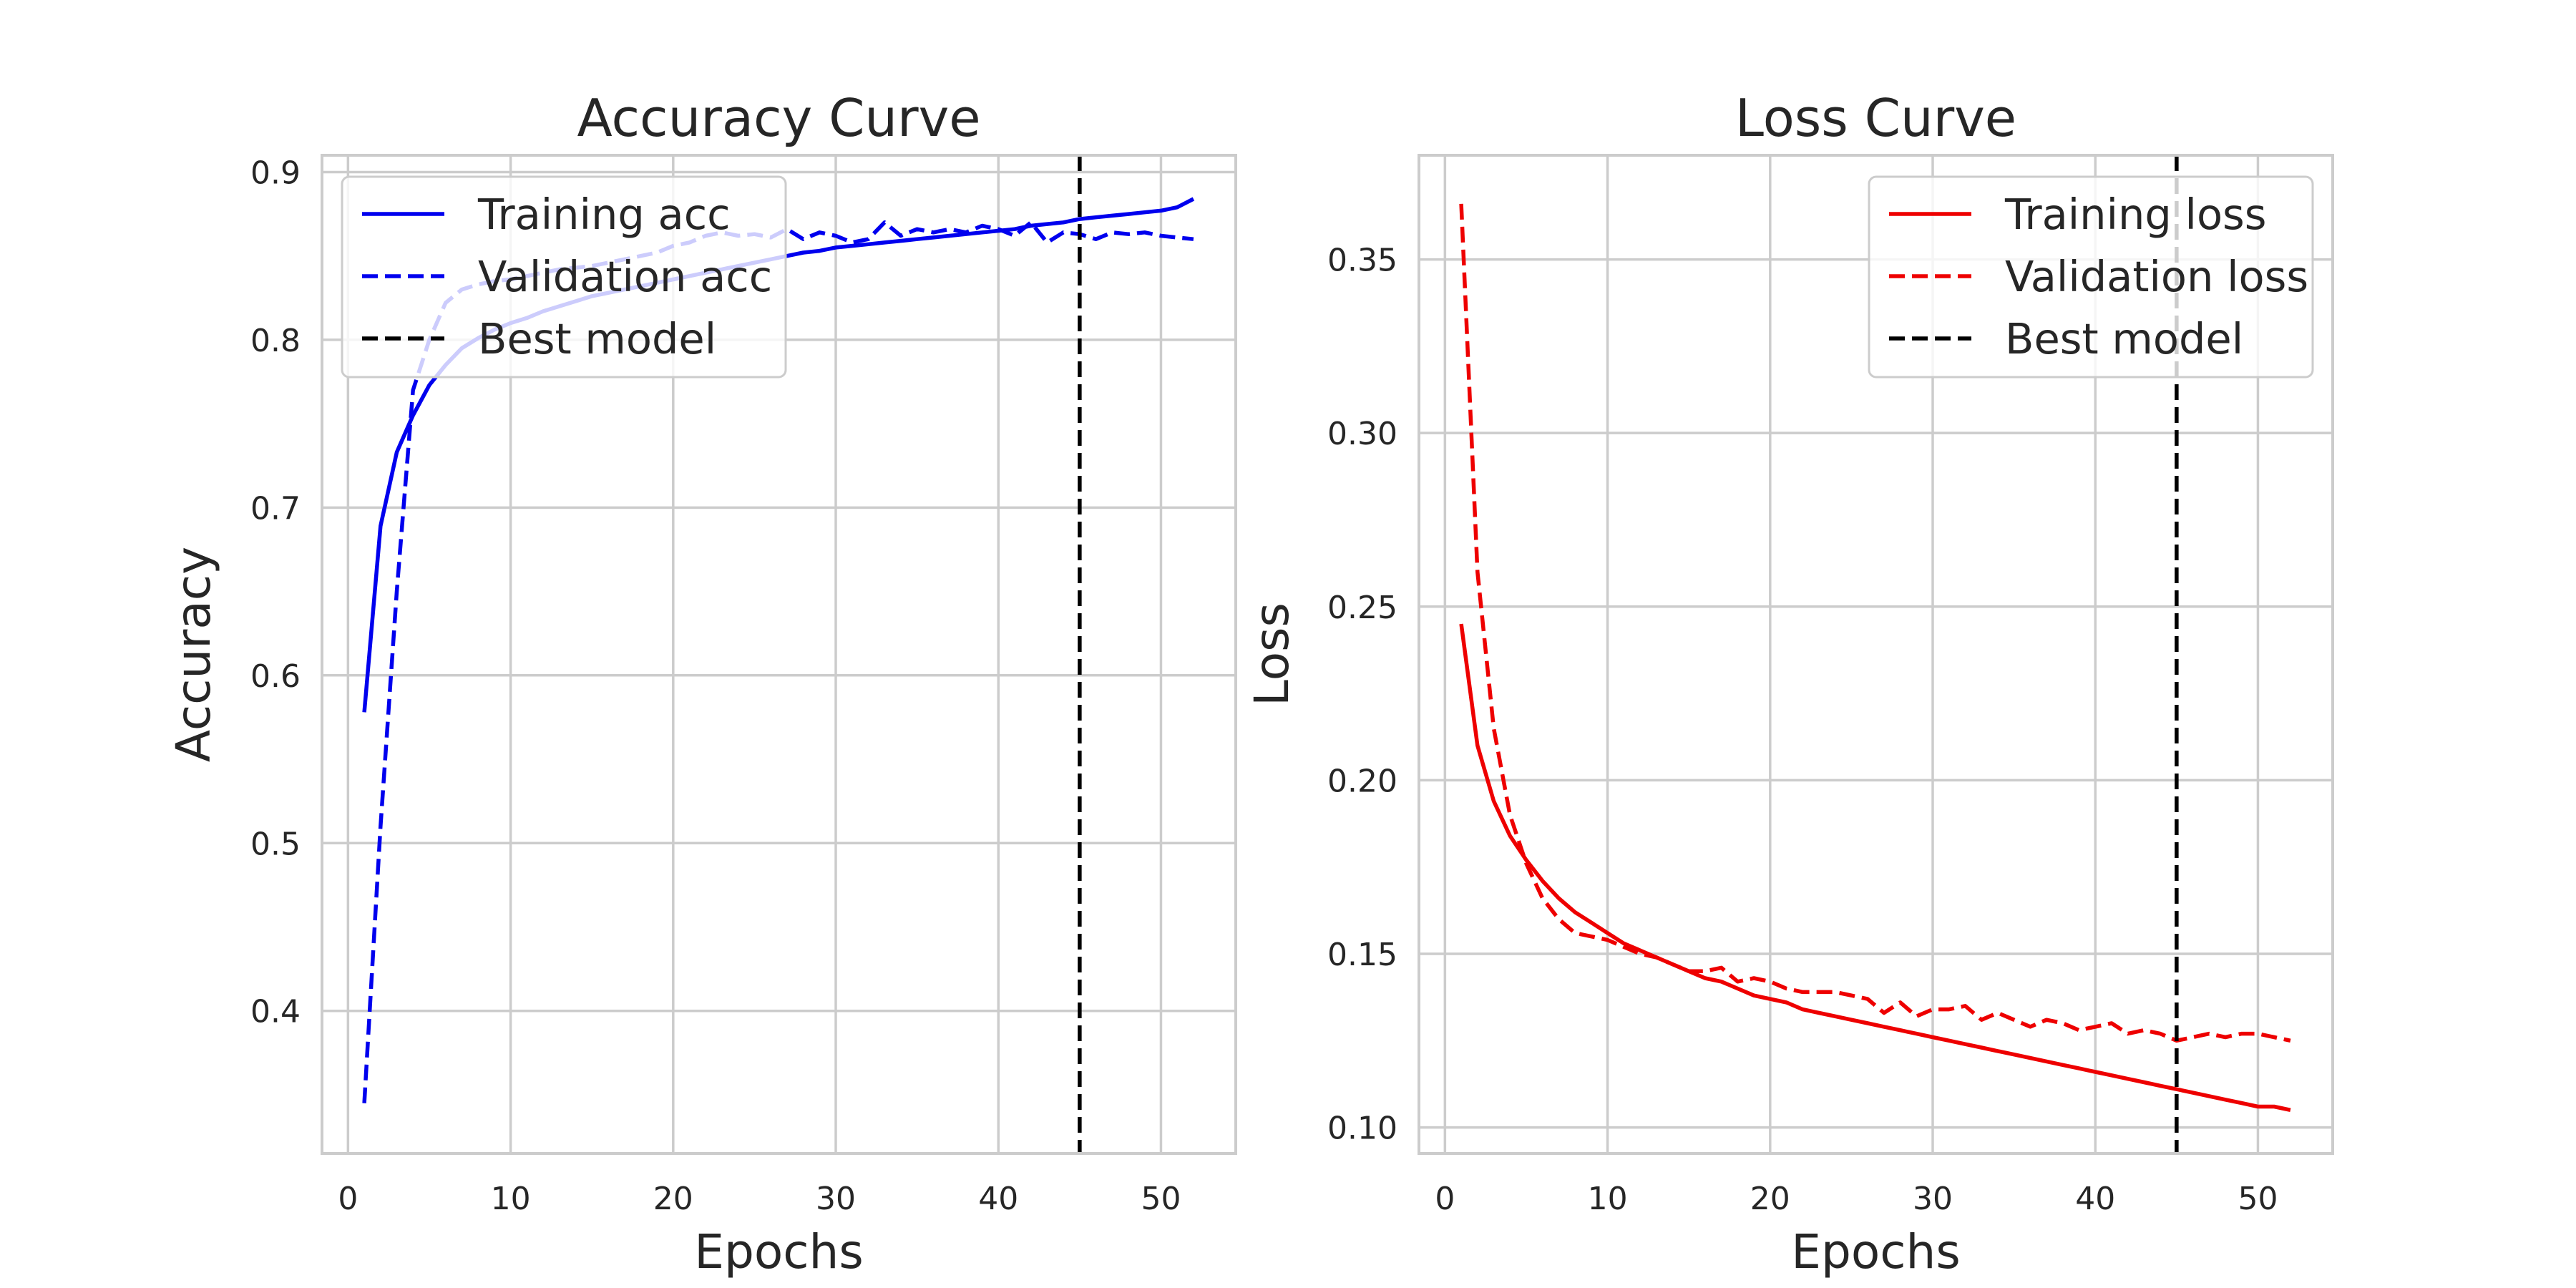  What do you see at coordinates (1362, 608) in the screenshot?
I see `loss-y-tick-label: 0.25` at bounding box center [1362, 608].